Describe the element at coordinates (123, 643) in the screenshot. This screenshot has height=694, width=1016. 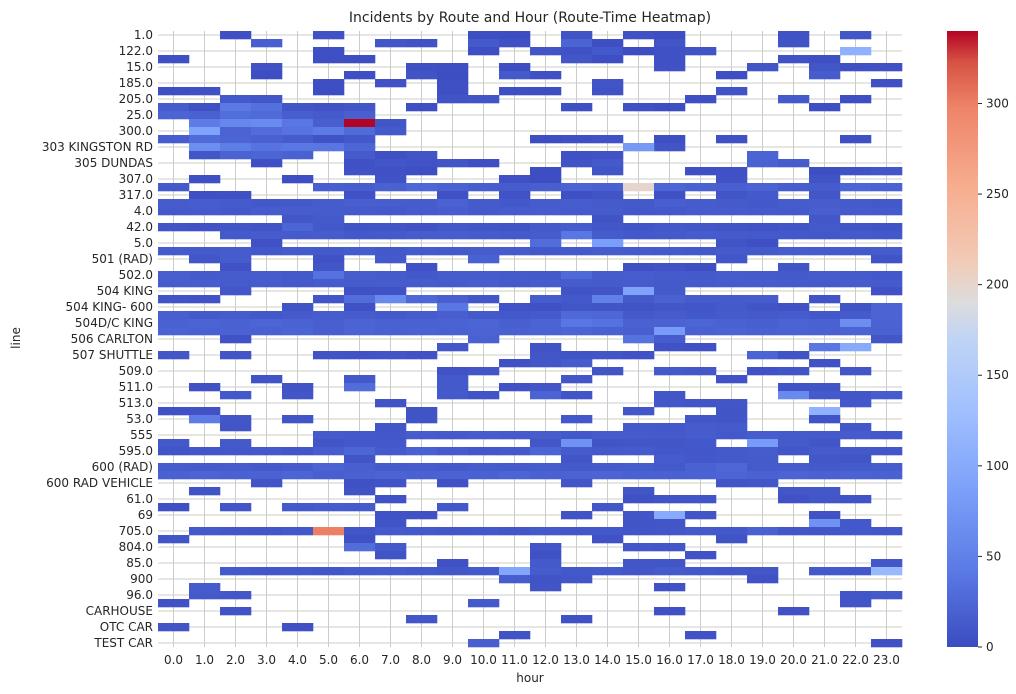
I see `y-tick-label: TEST CAR` at that location.